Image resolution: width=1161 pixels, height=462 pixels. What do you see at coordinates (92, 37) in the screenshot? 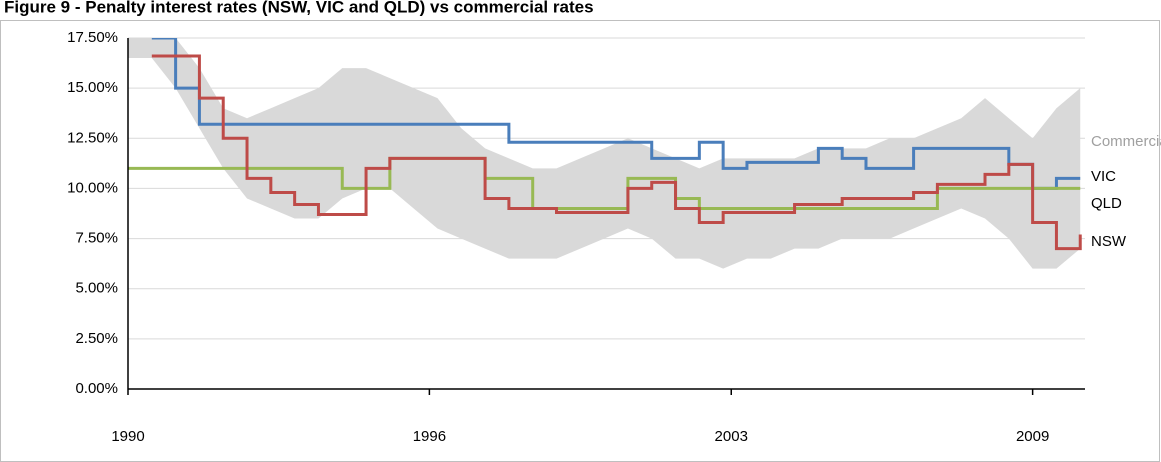
I see `y-tick-label: 17.50%` at bounding box center [92, 37].